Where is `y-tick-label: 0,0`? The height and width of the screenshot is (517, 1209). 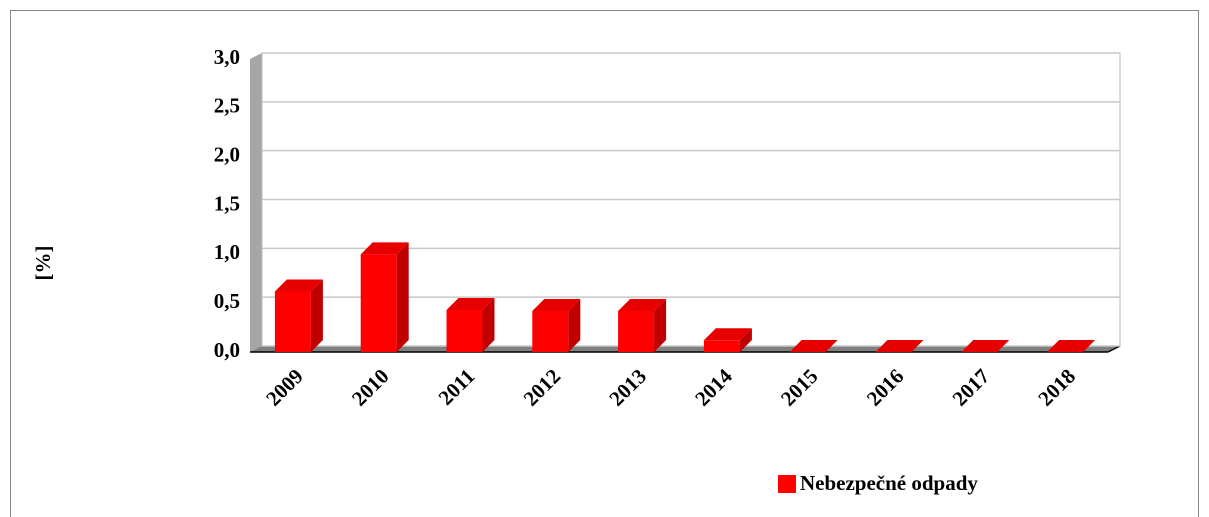 y-tick-label: 0,0 is located at coordinates (227, 350).